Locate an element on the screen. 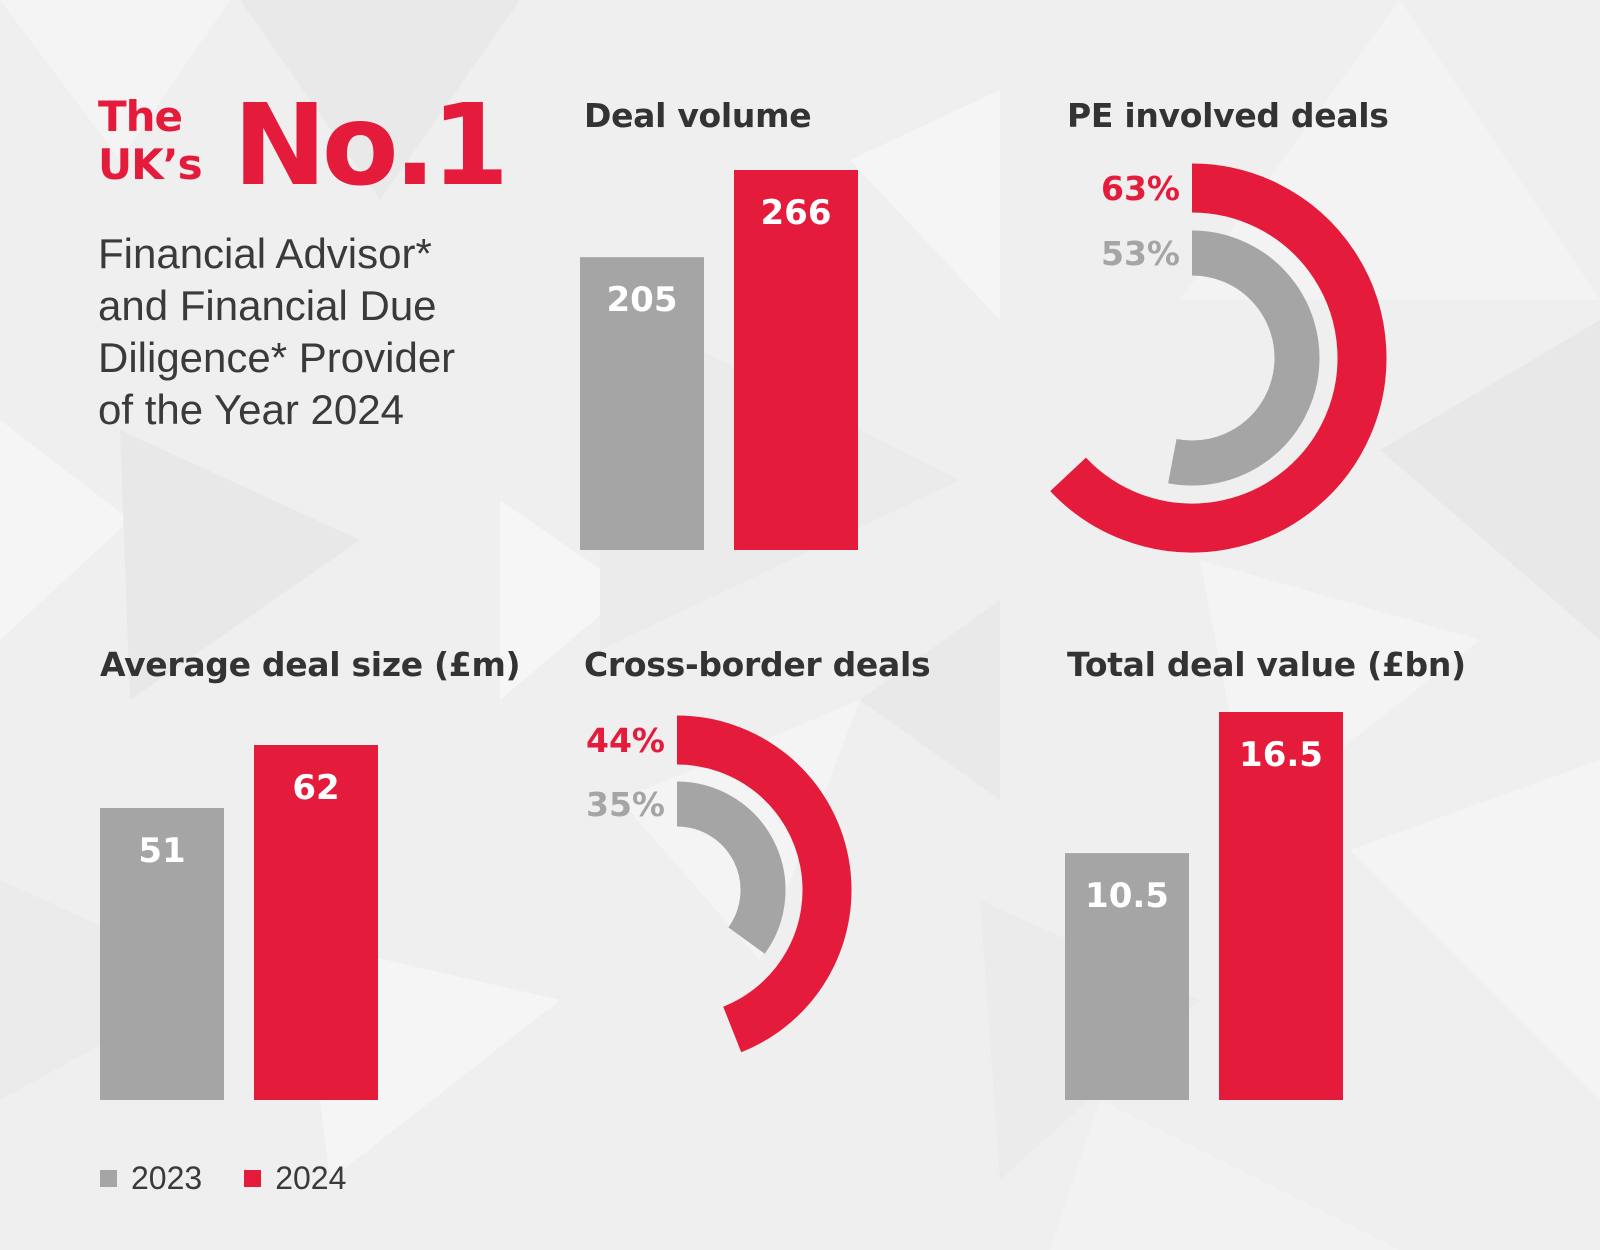 This screenshot has width=1600, height=1250. cross-border-deals-label-2023: 35% is located at coordinates (625, 804).